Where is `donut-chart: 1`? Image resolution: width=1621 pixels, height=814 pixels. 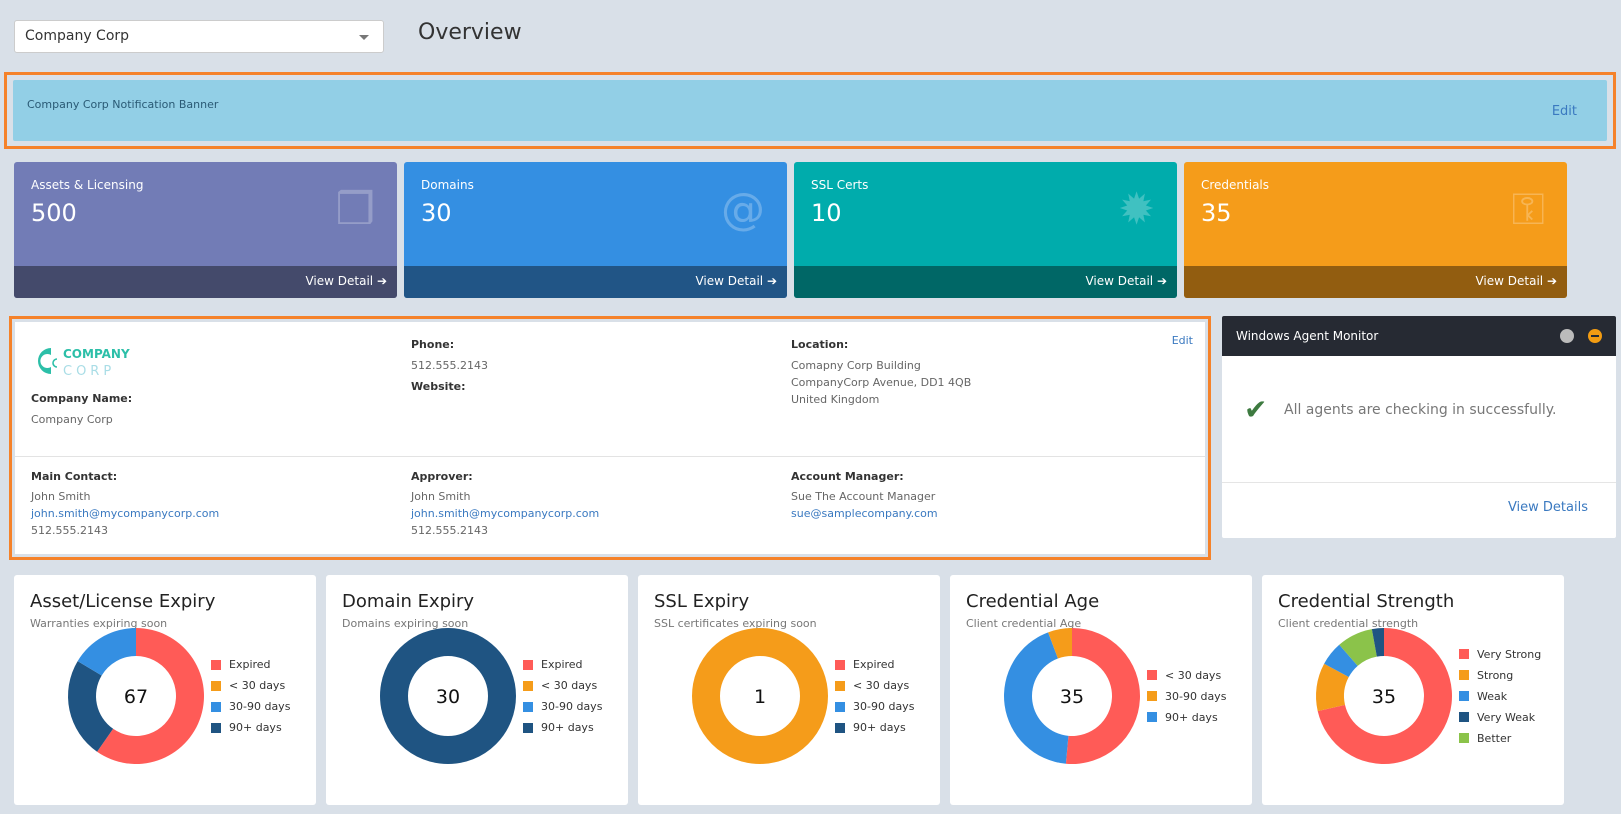
donut-chart: 1 is located at coordinates (760, 696).